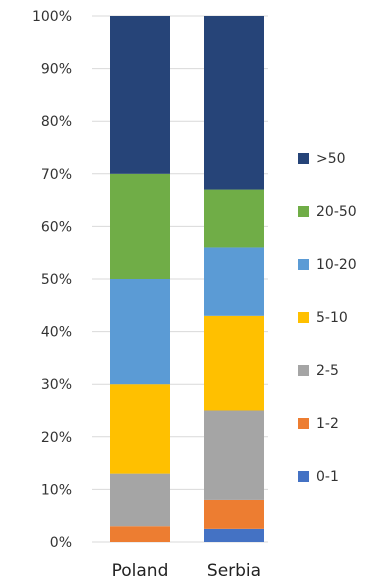 The width and height of the screenshot is (388, 583). I want to click on legend-item: 5-10, so click(323, 318).